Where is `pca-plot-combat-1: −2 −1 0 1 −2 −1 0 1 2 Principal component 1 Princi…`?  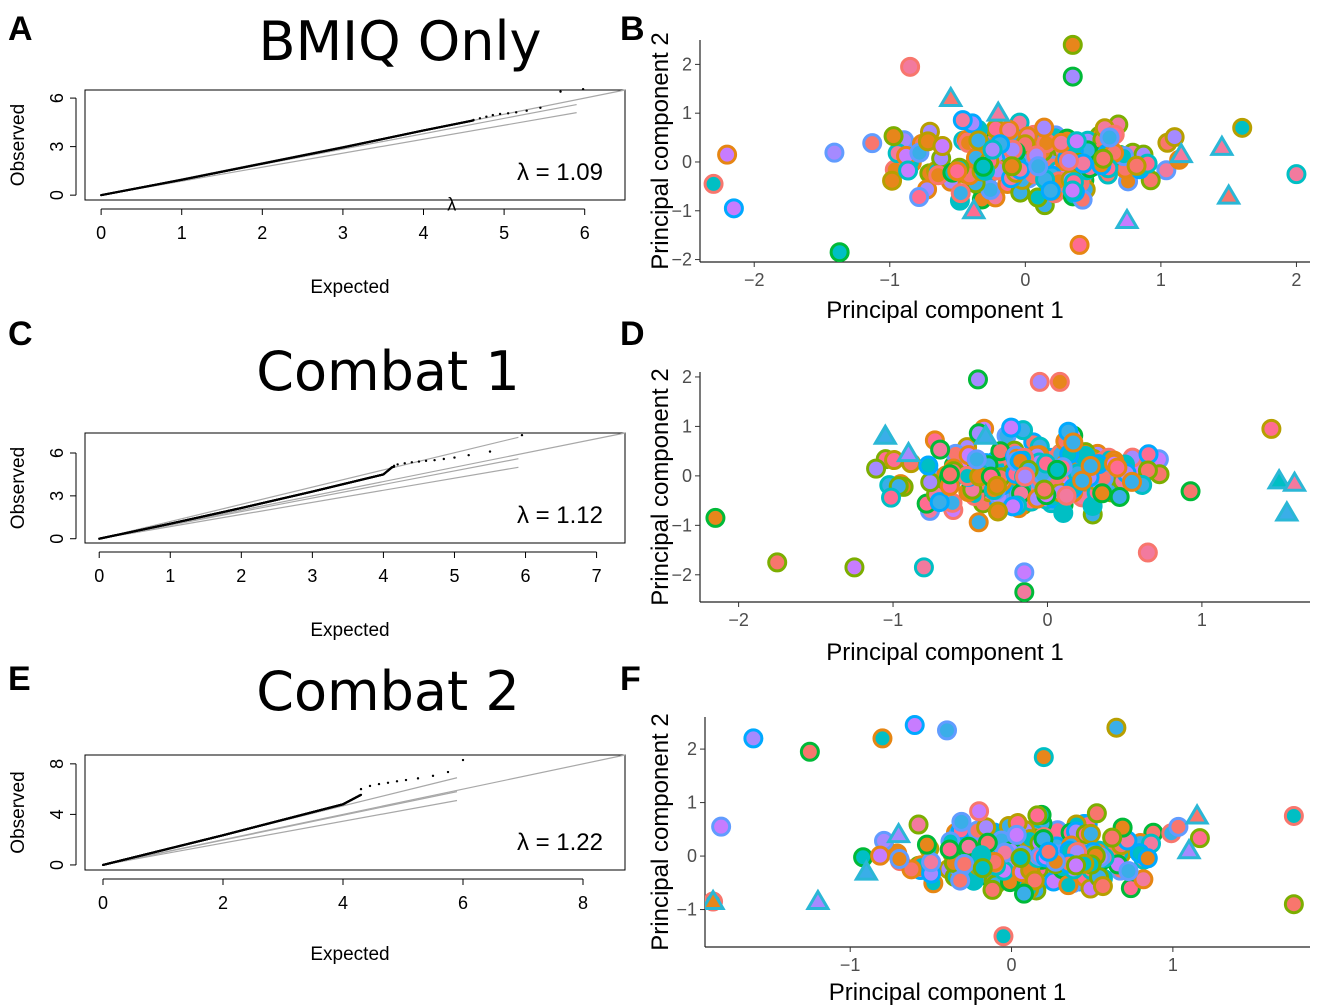
pca-plot-combat-1: −2 −1 0 1 −2 −1 0 1 2 Principal component 1 Princi… is located at coordinates (978, 516).